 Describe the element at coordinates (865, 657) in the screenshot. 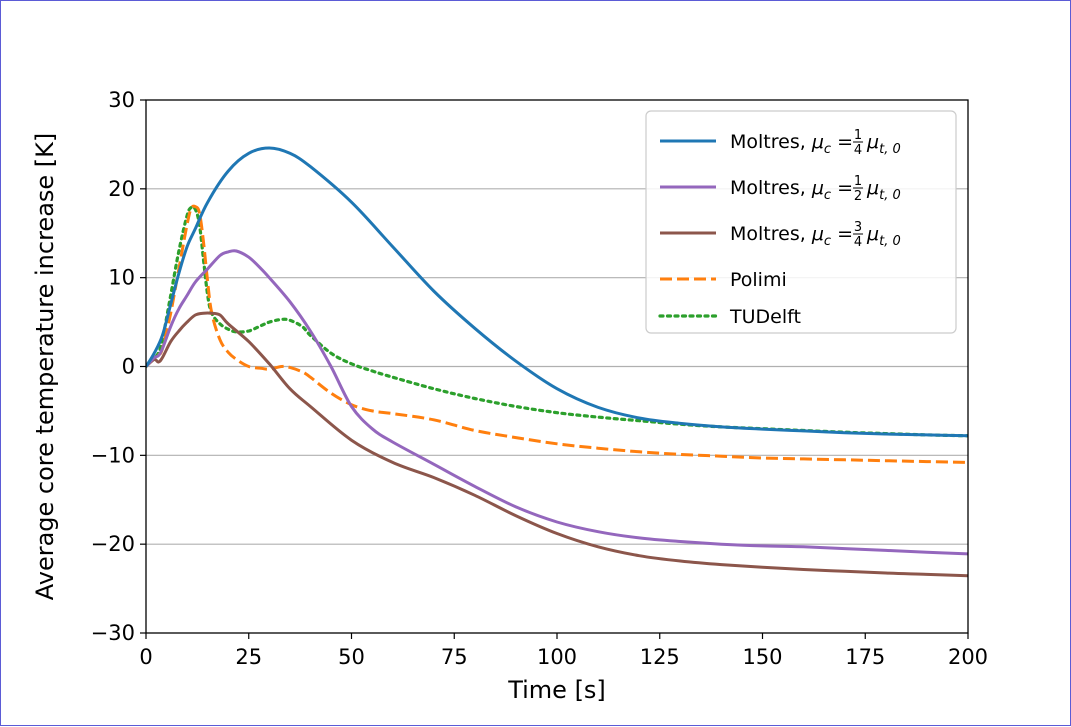

I see `x-tick-label: 175` at that location.